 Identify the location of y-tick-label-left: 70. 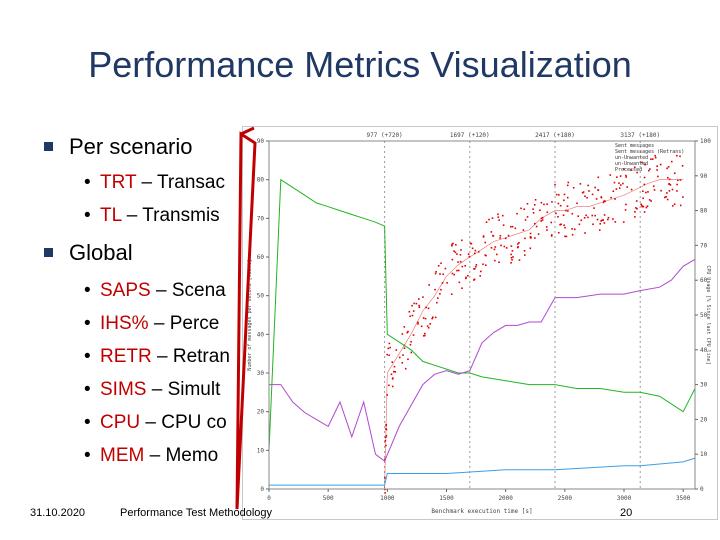
(261, 218).